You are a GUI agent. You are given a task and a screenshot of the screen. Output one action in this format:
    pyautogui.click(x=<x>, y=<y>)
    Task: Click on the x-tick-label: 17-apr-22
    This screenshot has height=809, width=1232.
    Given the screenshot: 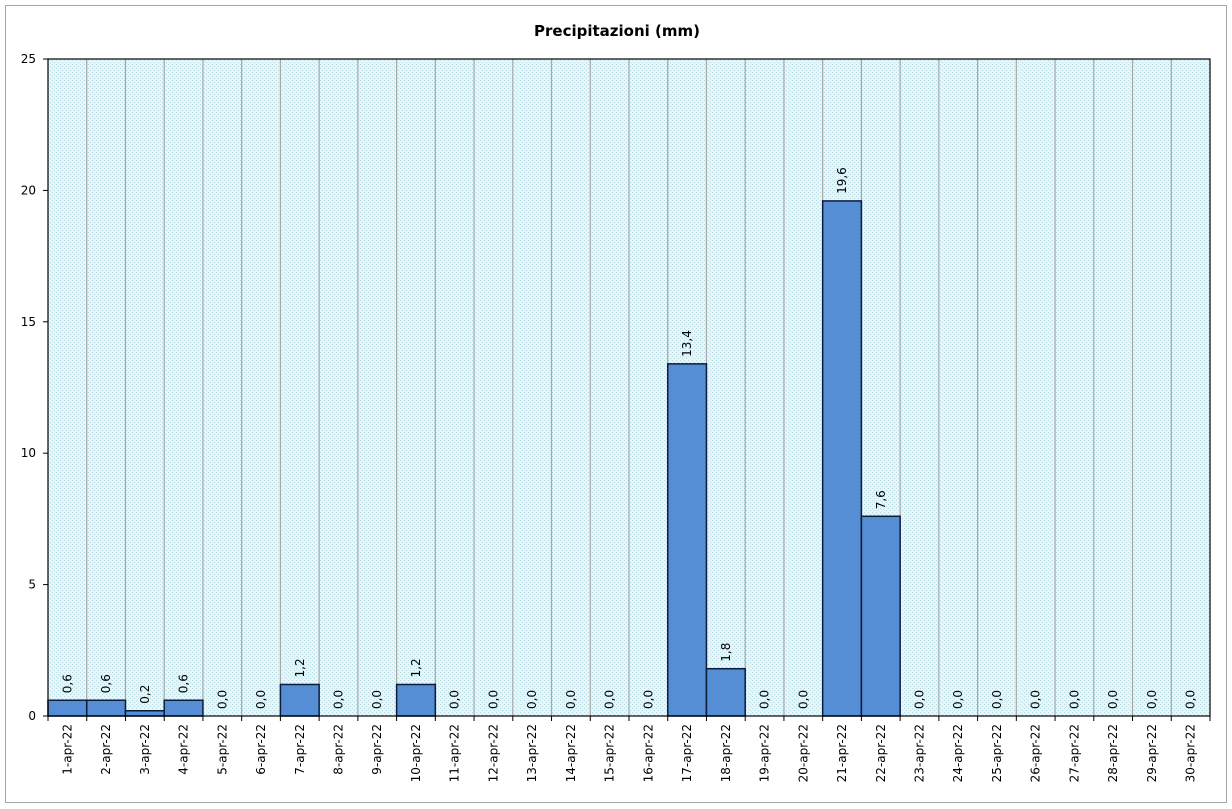 What is the action you would take?
    pyautogui.click(x=687, y=753)
    